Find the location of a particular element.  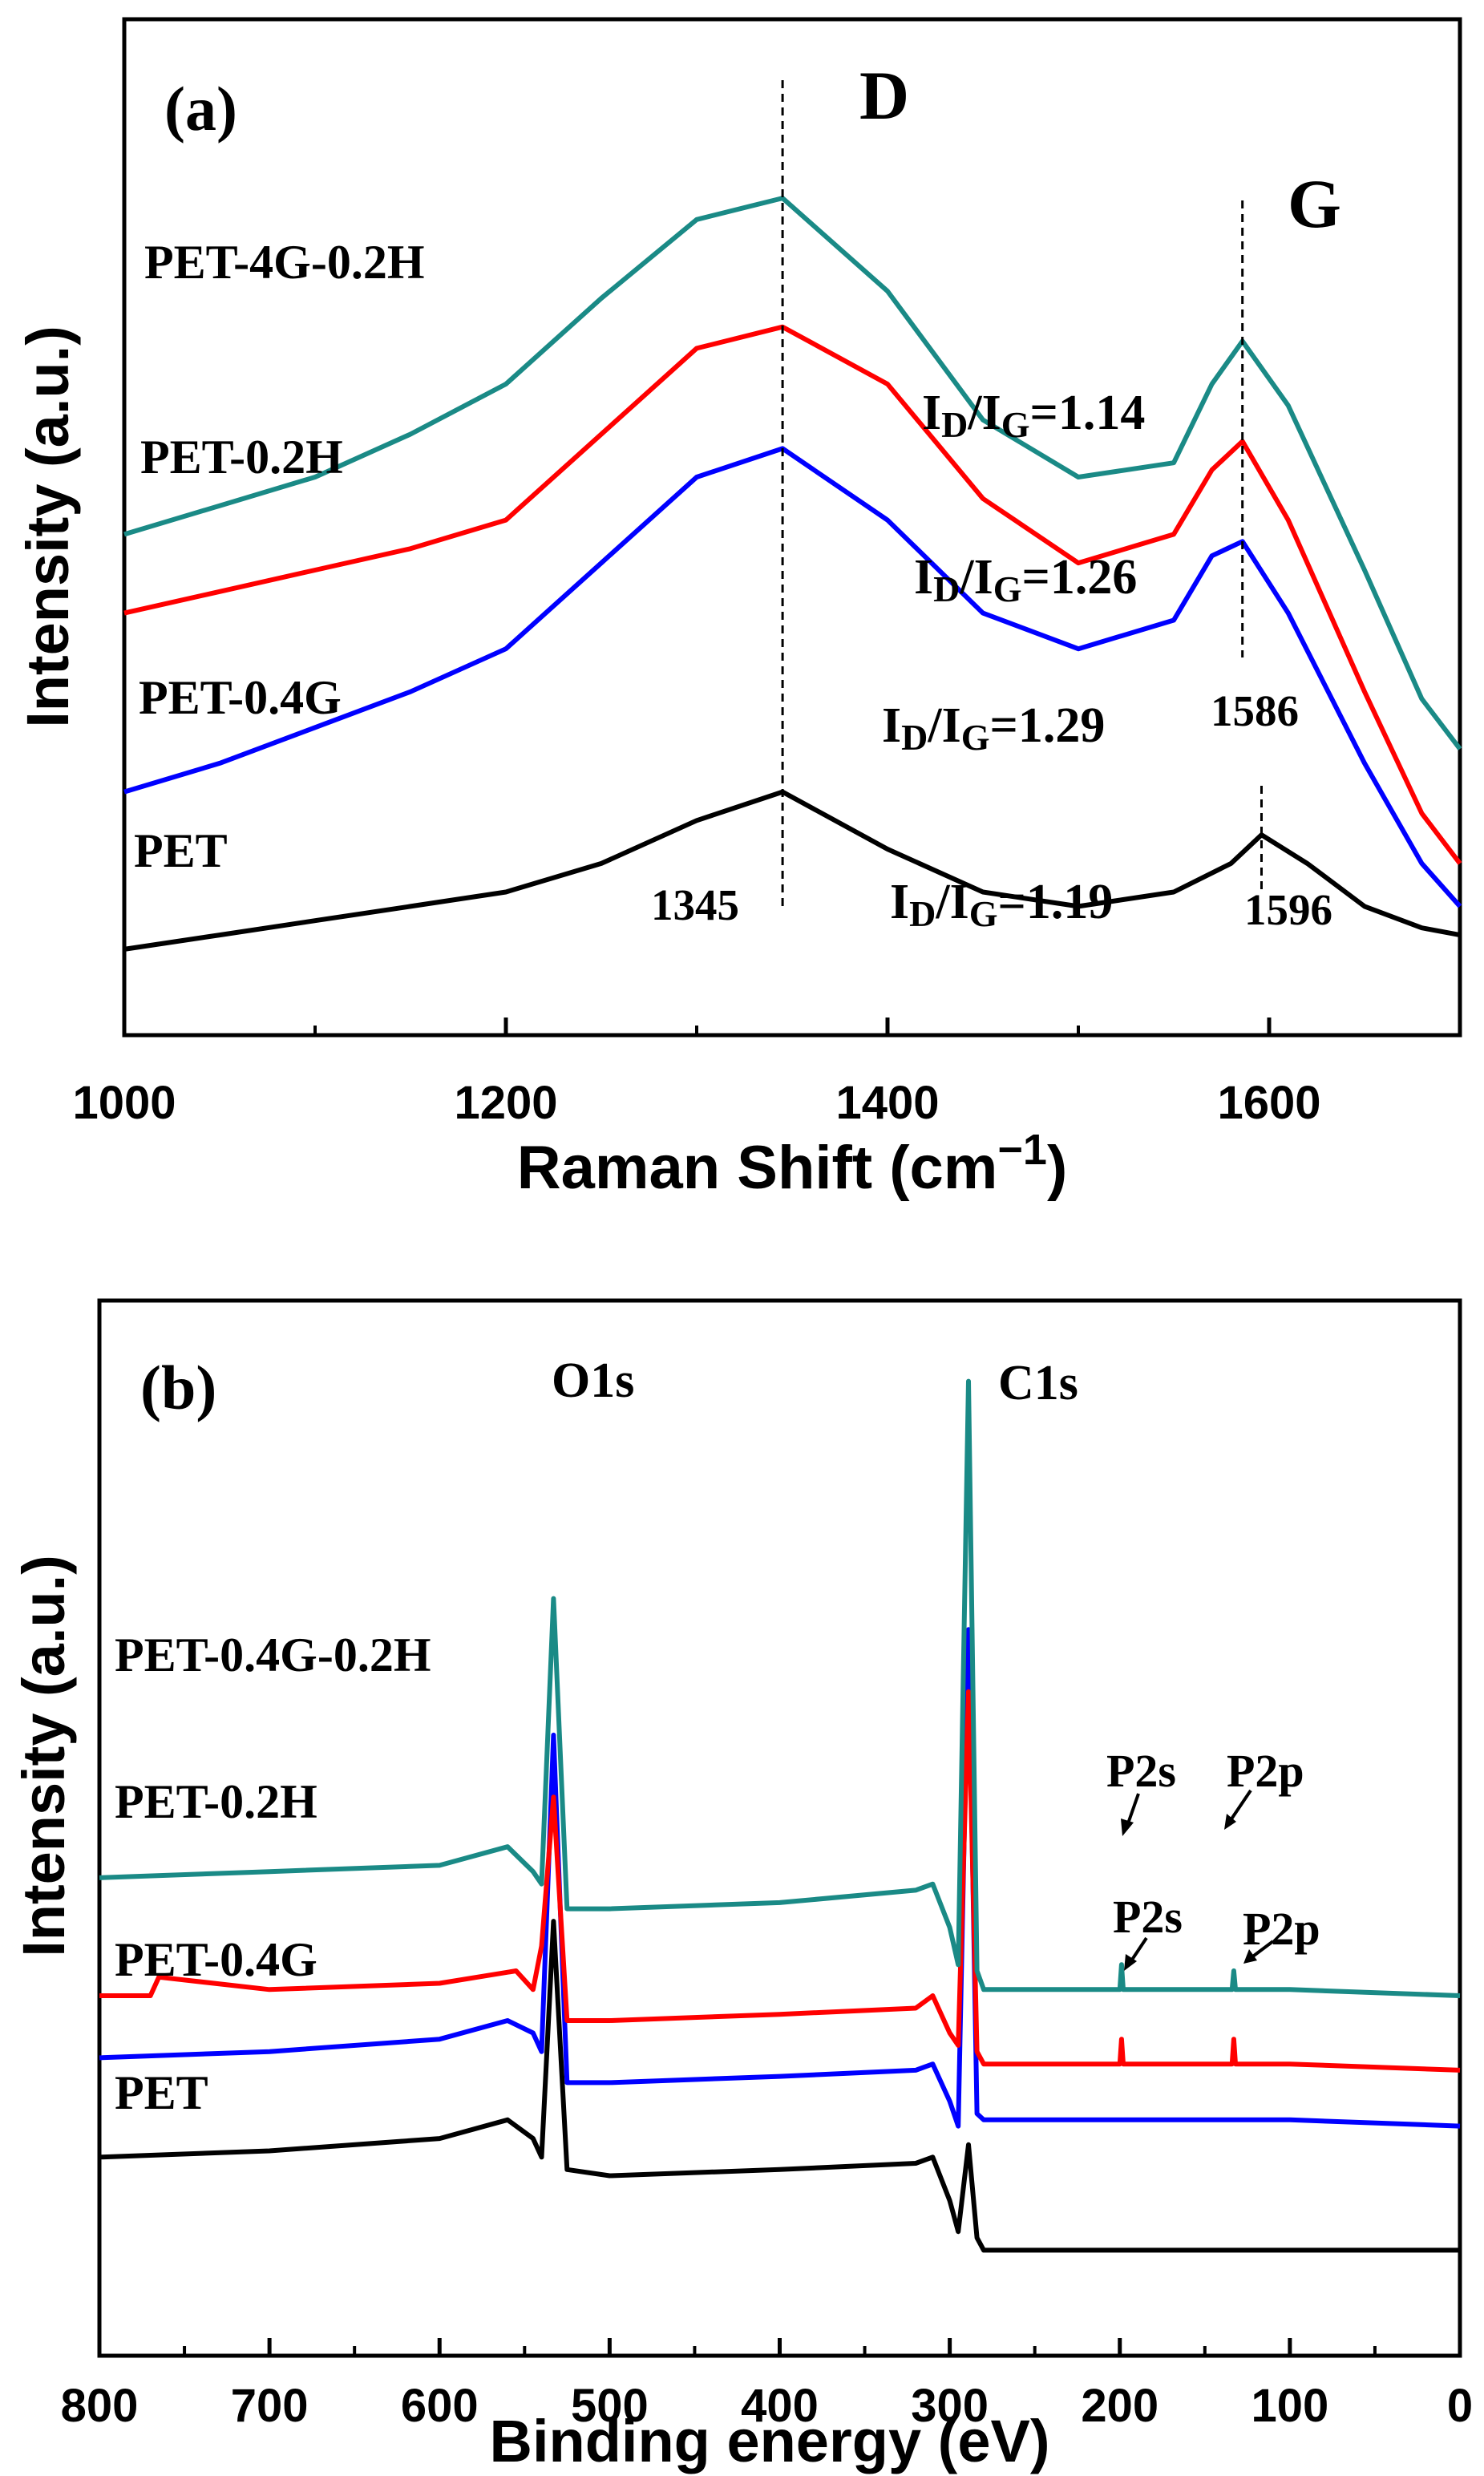

legend-pet-4g-0.2h: PET-4G-0.2H is located at coordinates (284, 262).